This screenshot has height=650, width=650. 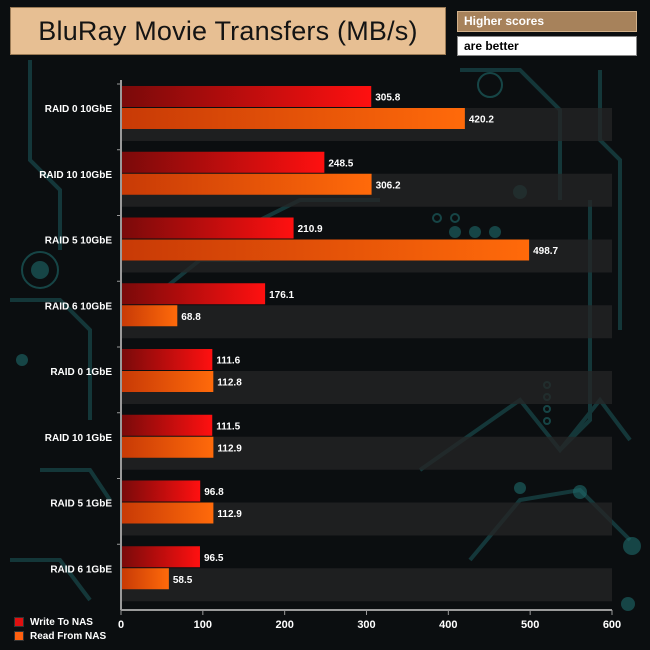 I want to click on legend-label-write: Write To NAS, so click(x=61, y=622).